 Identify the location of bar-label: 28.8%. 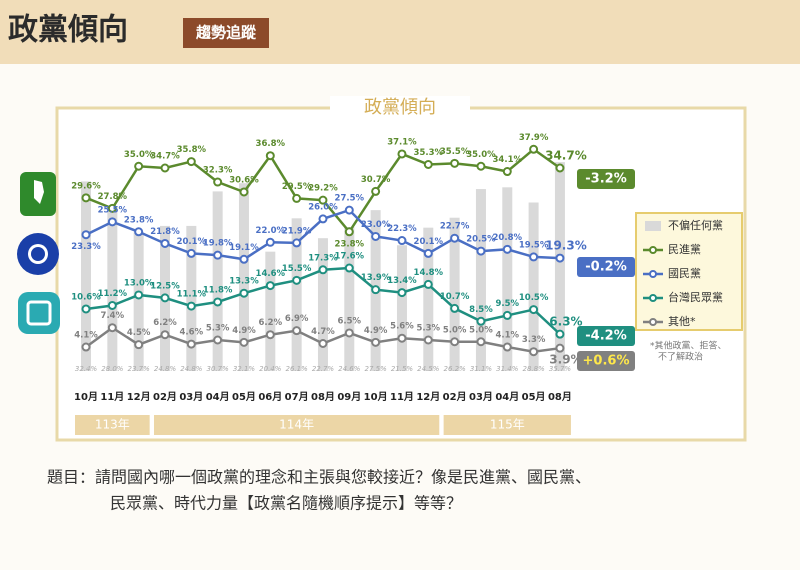
(533, 369).